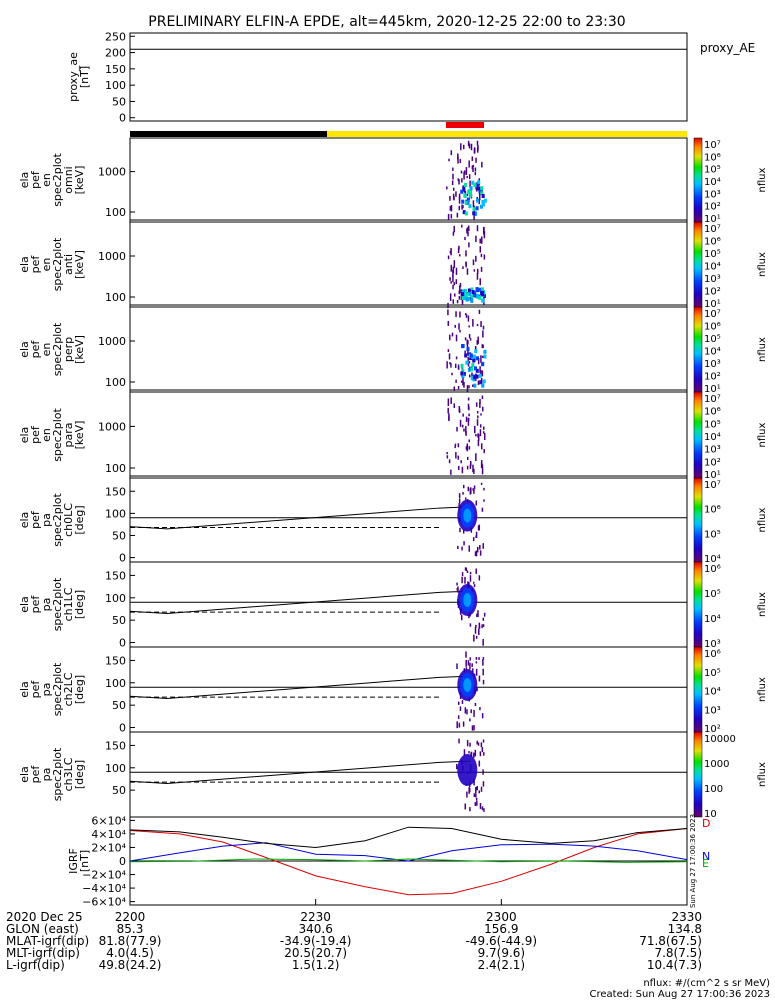  What do you see at coordinates (68, 179) in the screenshot?
I see `spec_omni-ylabel-line: omni` at bounding box center [68, 179].